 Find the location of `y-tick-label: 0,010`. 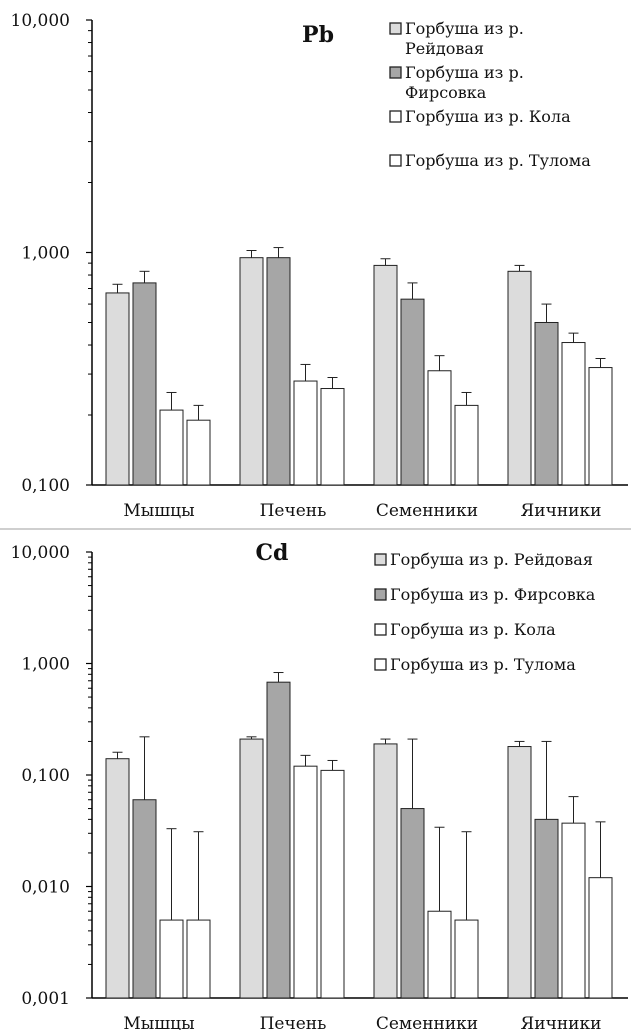

y-tick-label: 0,010 is located at coordinates (45, 888).